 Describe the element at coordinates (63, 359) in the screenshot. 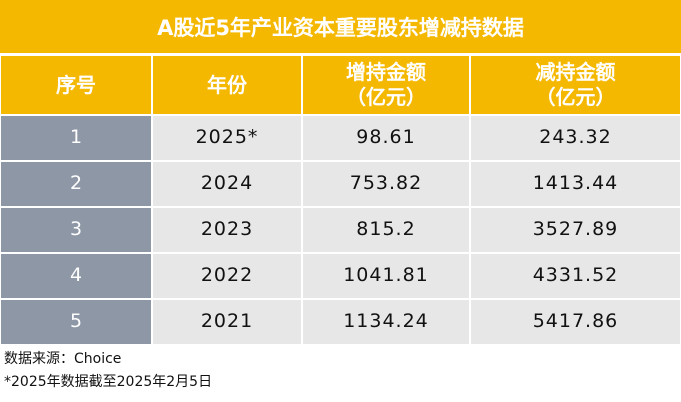

I see `footnote: 数据来源：Choice` at that location.